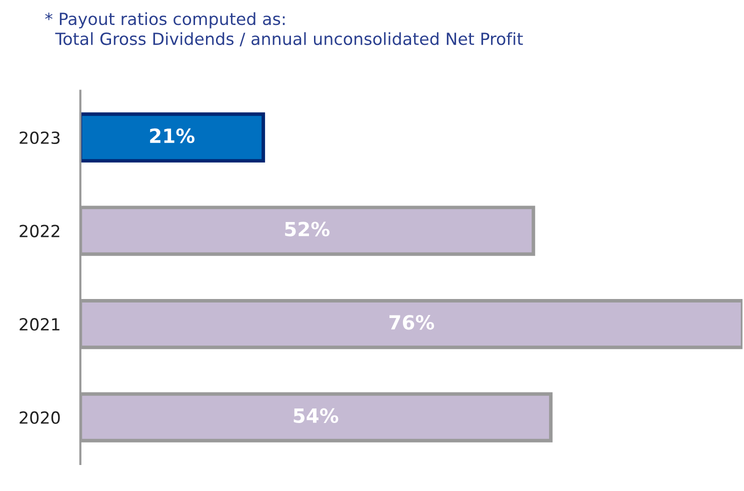 This screenshot has width=744, height=491. I want to click on y-tick-label: 2021, so click(40, 324).